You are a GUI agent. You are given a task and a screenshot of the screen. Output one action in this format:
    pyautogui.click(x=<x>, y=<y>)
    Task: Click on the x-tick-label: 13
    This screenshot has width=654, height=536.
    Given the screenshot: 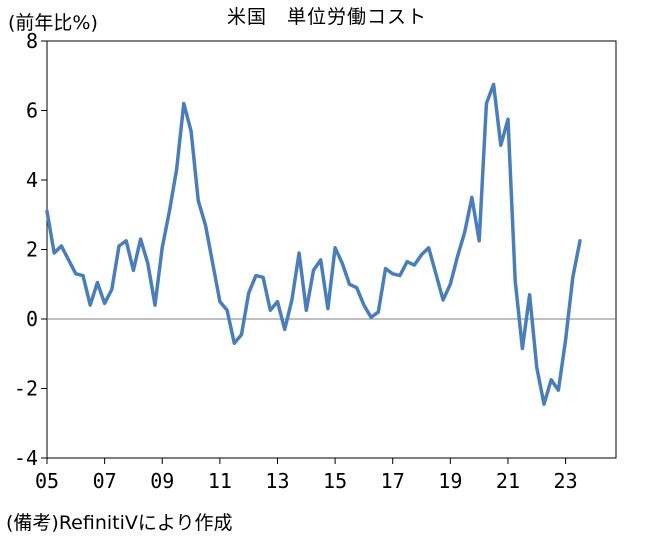 What is the action you would take?
    pyautogui.click(x=277, y=481)
    